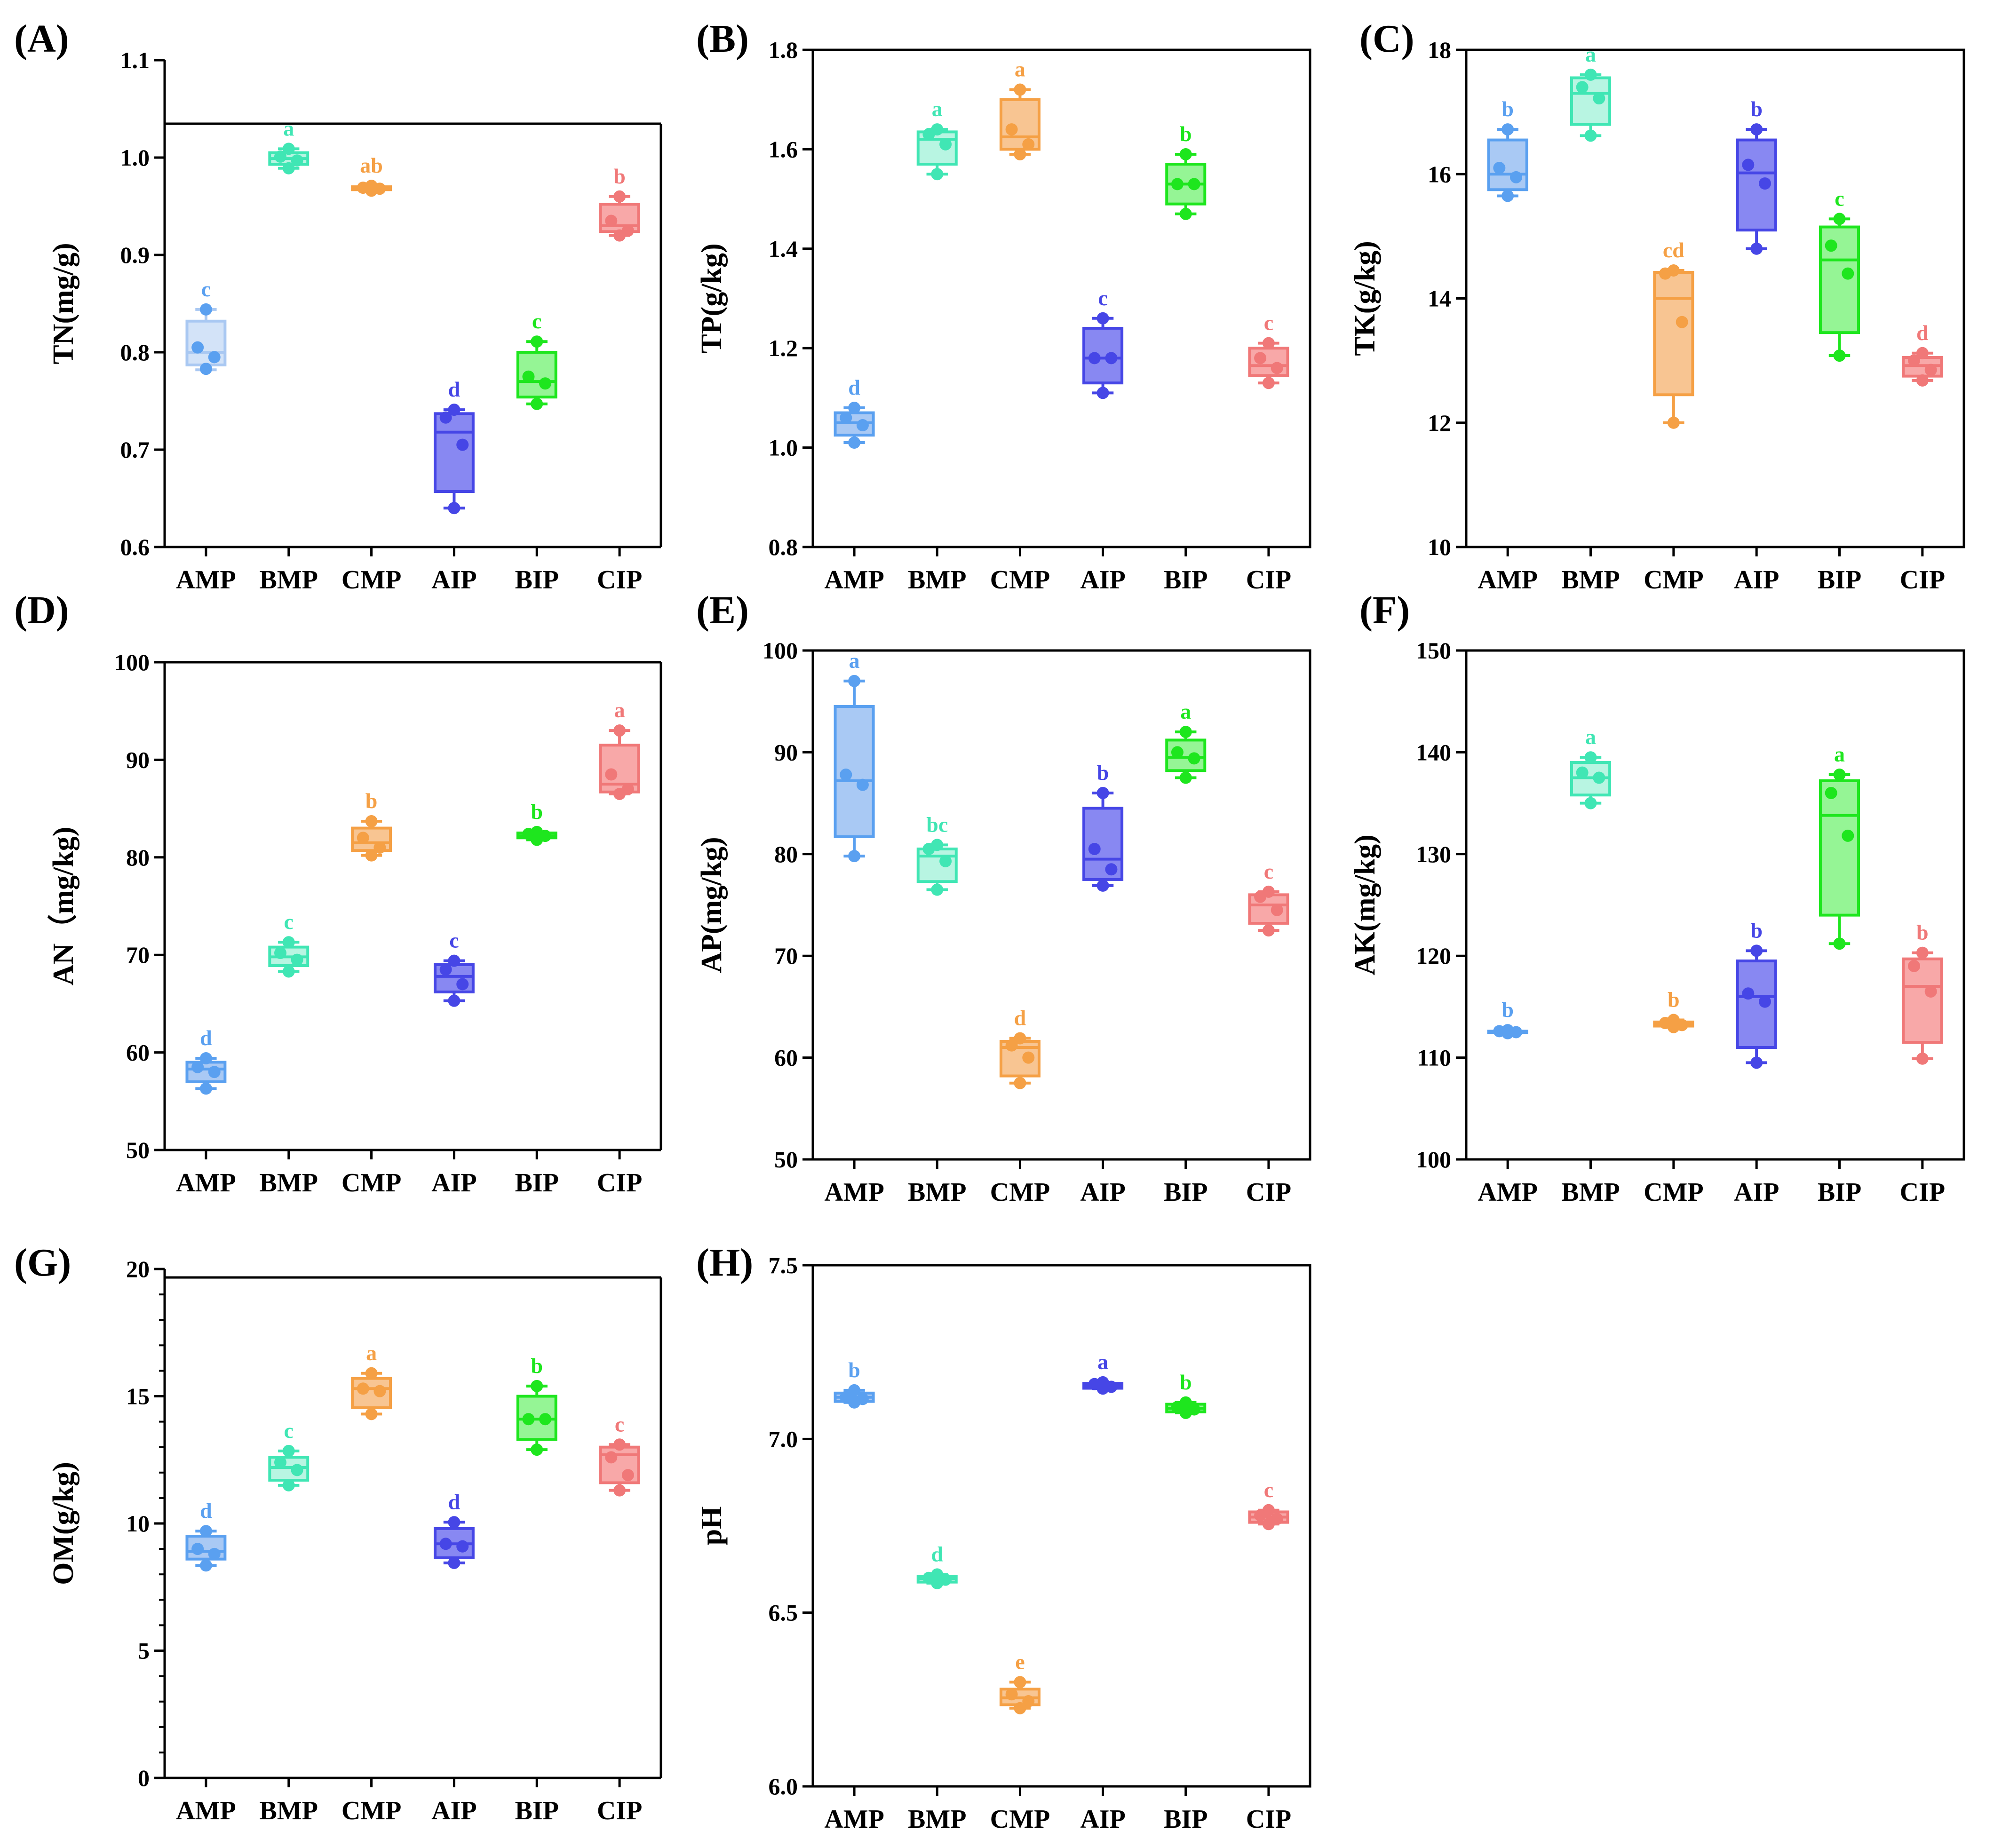  I want to click on y-tick-label: 1.1, so click(135, 60).